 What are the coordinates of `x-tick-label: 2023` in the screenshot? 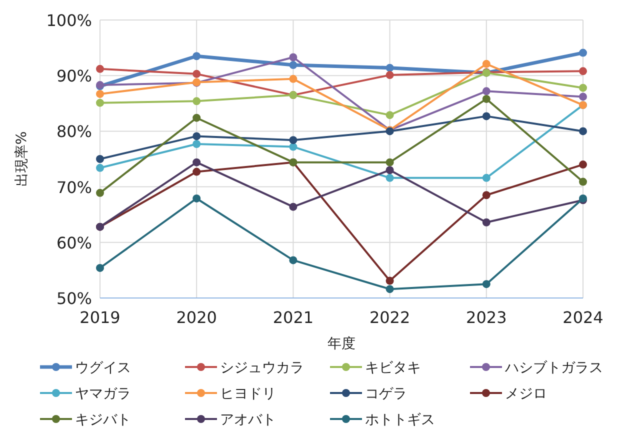 It's located at (486, 317).